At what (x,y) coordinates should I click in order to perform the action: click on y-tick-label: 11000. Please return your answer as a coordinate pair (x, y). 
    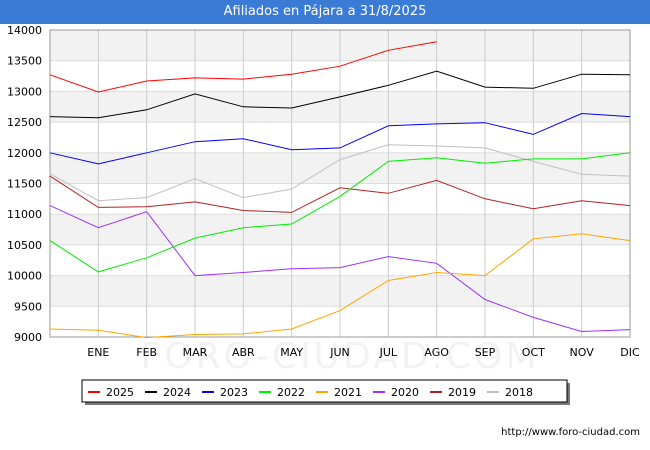
    Looking at the image, I should click on (24, 214).